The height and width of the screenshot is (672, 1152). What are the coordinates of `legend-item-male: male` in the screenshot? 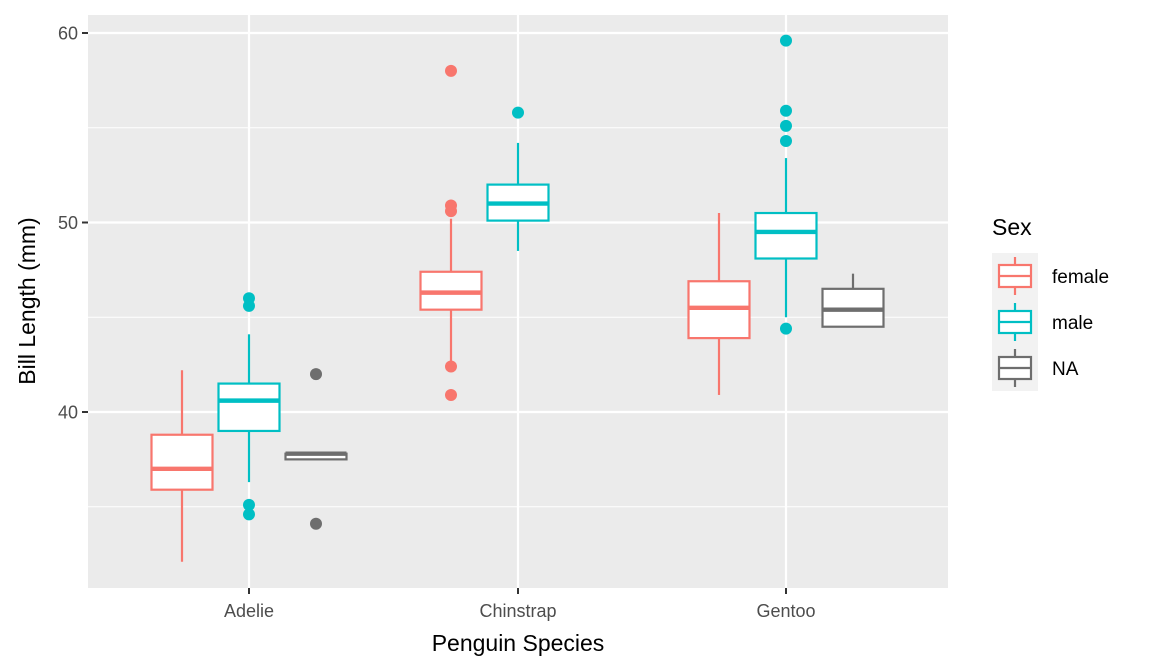 It's located at (1045, 322).